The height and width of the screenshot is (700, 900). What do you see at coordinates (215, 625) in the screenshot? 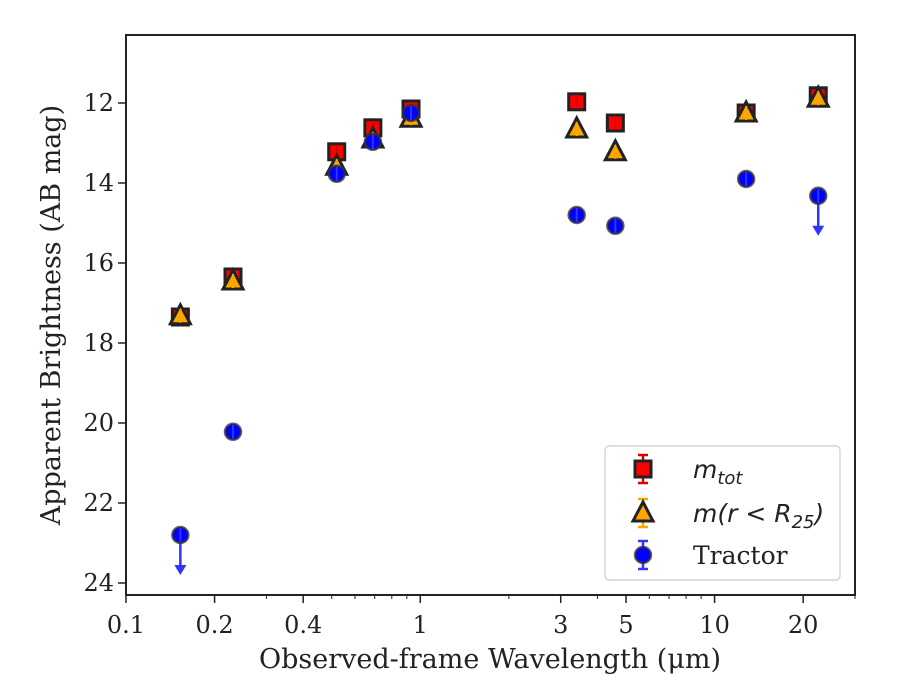
I see `x-tick-label: 0.2` at bounding box center [215, 625].